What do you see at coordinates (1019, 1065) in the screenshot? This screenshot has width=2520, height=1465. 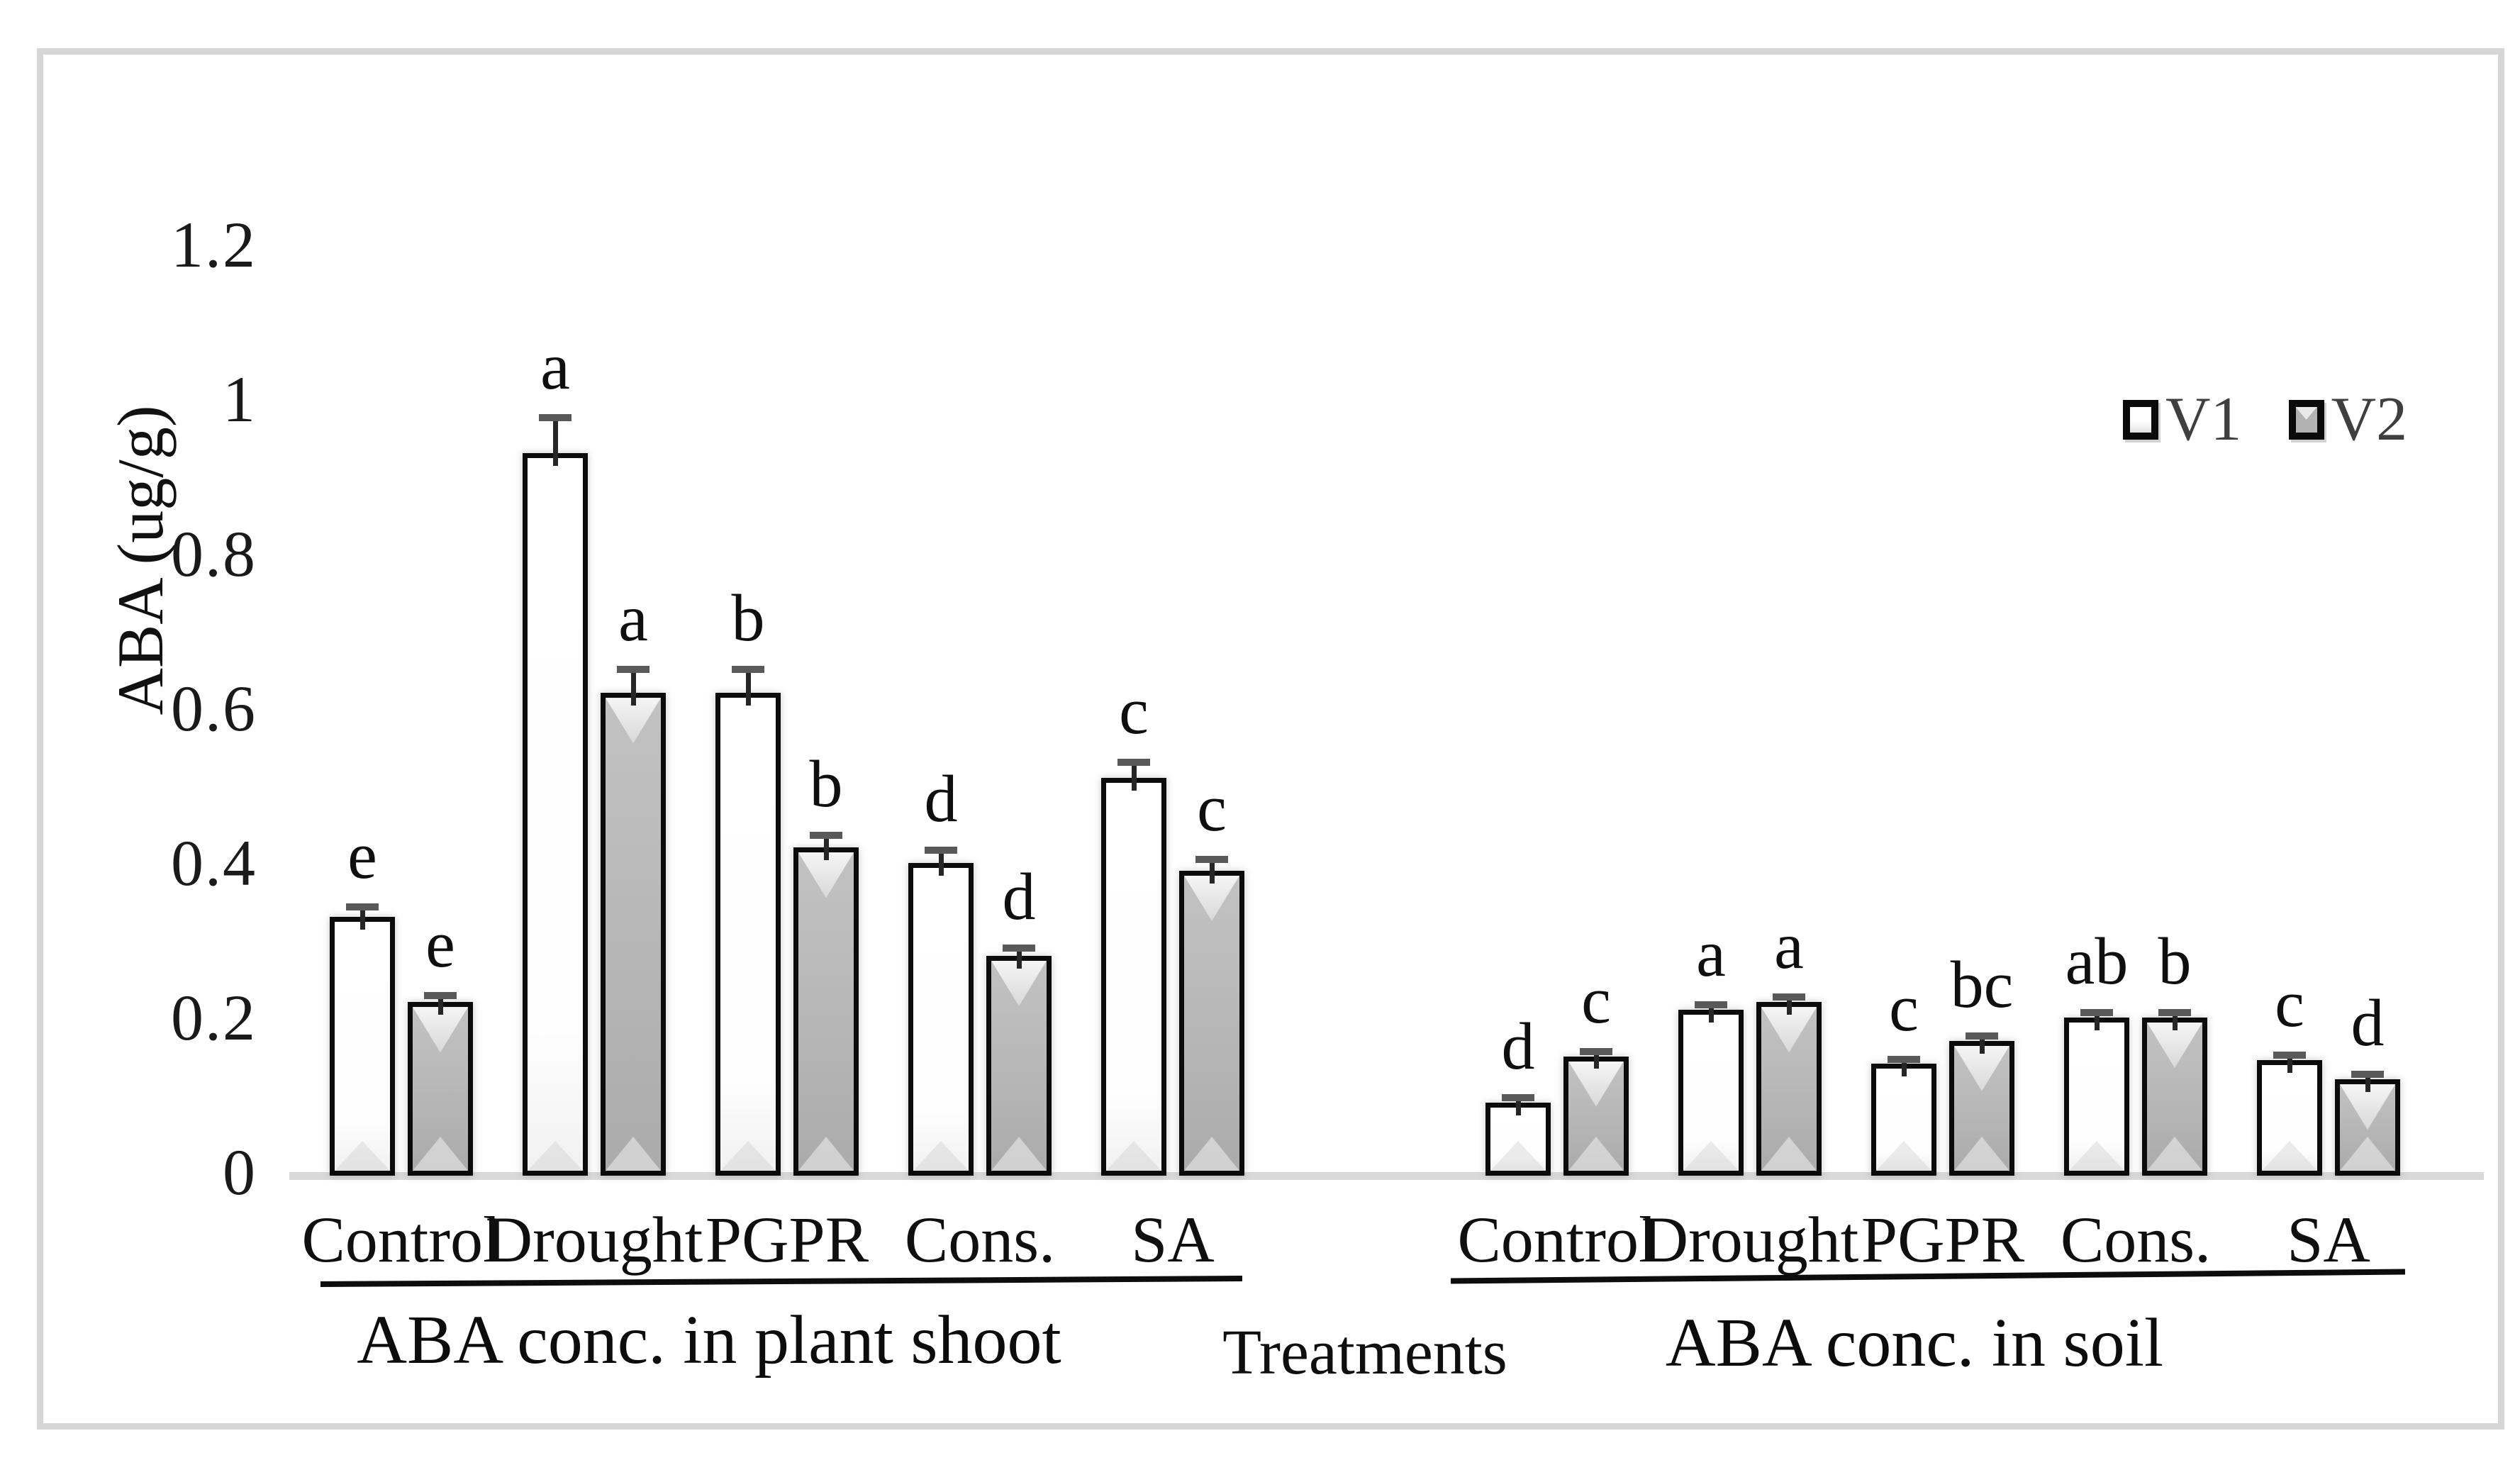 I see `bar-v2-cons-shoot` at bounding box center [1019, 1065].